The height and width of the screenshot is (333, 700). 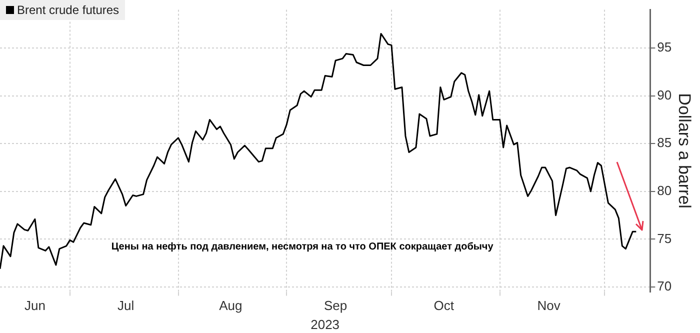 I want to click on y-tick-label: 75, so click(x=664, y=238).